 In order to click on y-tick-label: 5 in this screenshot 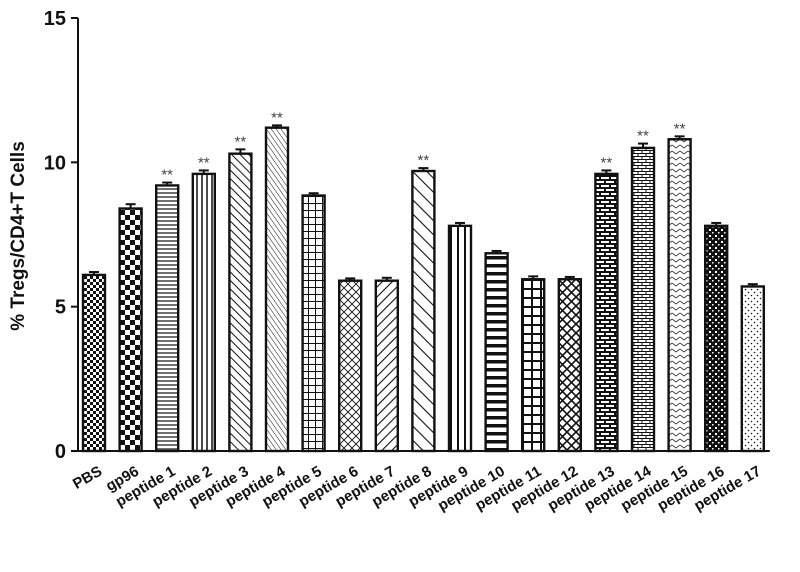, I will do `click(60, 308)`.